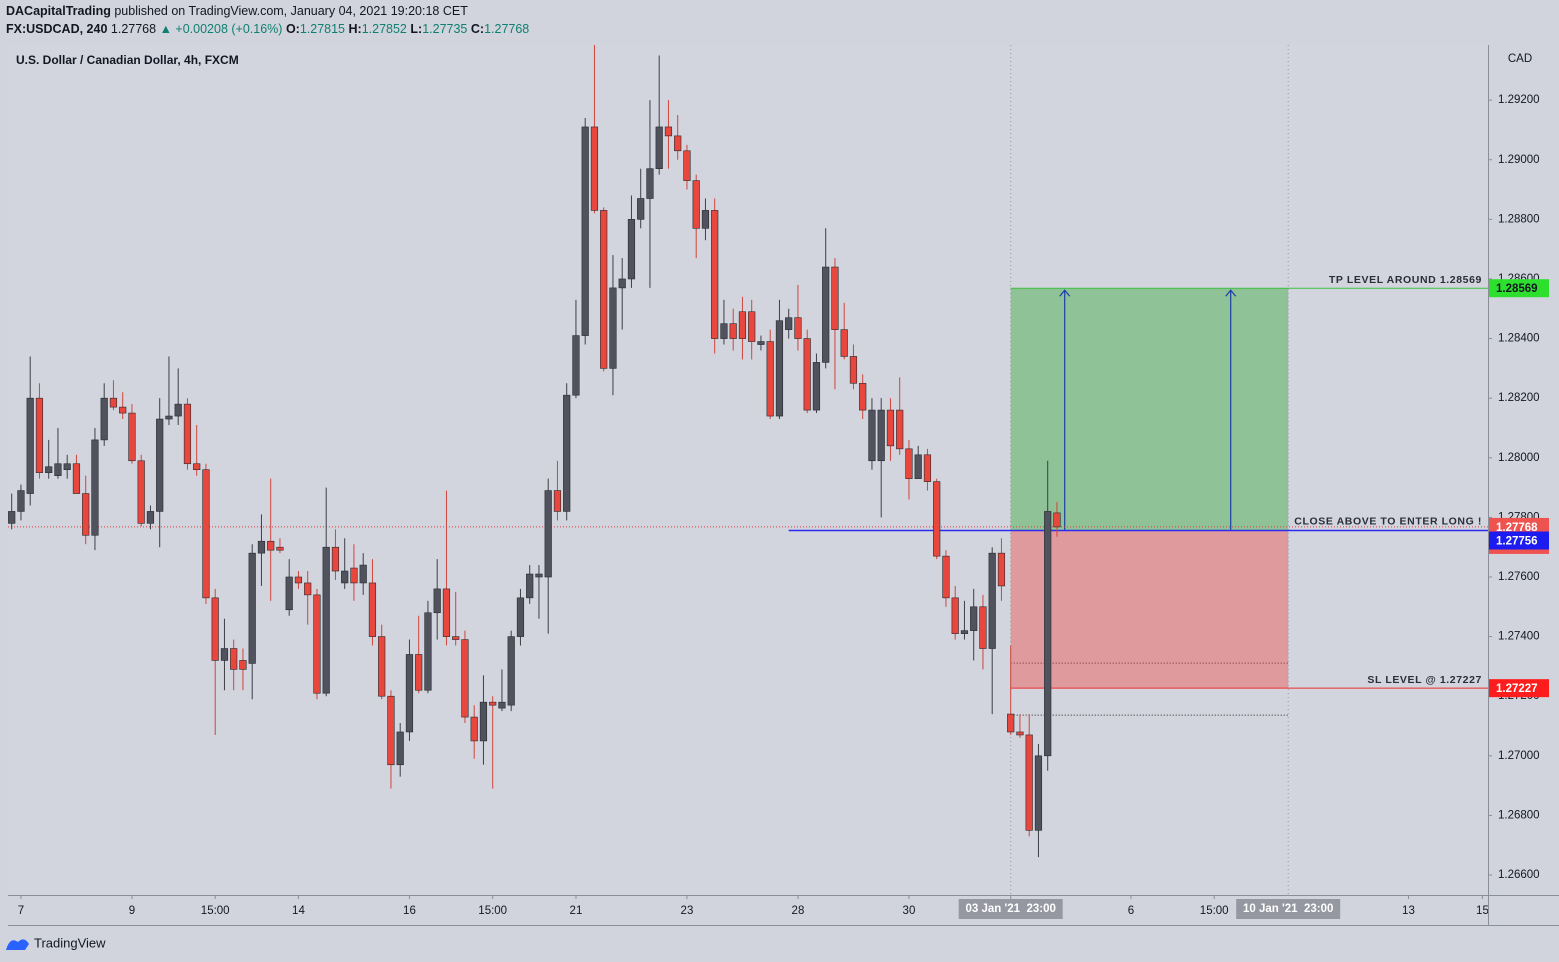 Image resolution: width=1559 pixels, height=962 pixels. Describe the element at coordinates (384, 29) in the screenshot. I see `high-value: 1.27852` at that location.